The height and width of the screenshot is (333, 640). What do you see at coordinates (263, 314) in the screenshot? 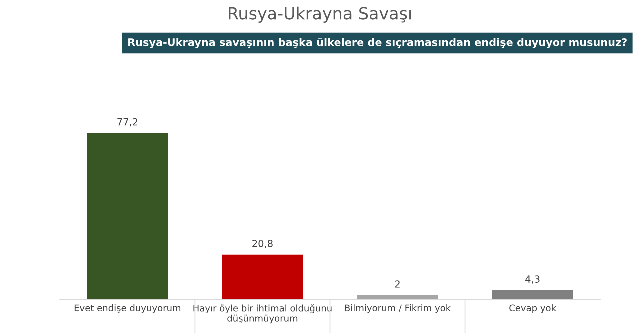
I see `x-tick-label: Hayır öyle bir ihtimal olduğunu düşünmüyorum` at bounding box center [263, 314].